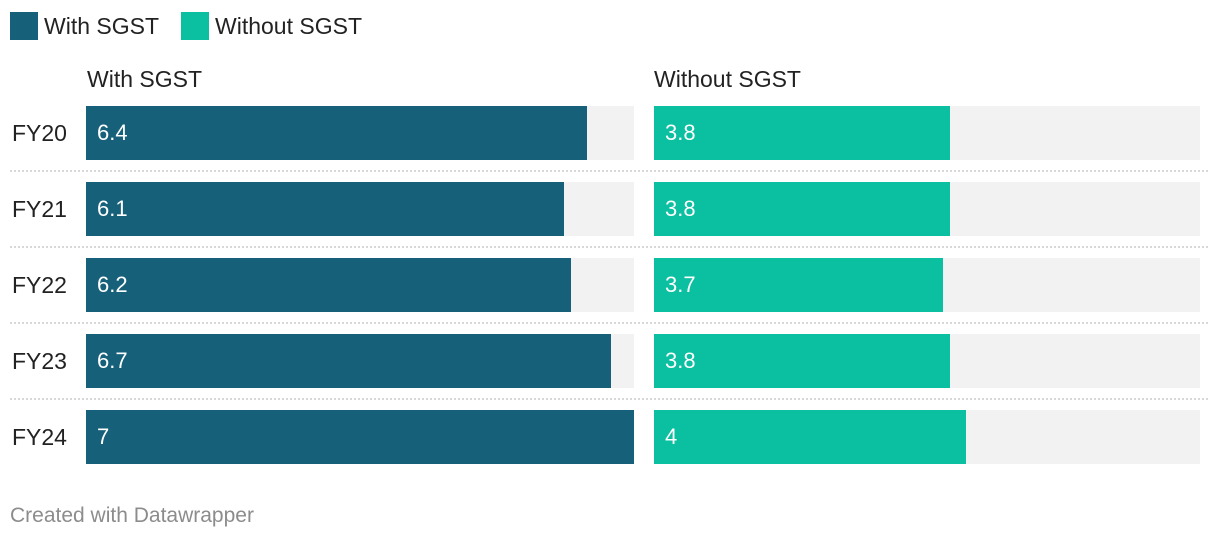 The height and width of the screenshot is (542, 1220). Describe the element at coordinates (802, 133) in the screenshot. I see `bar-without-sgst-fy20: 3.8` at that location.